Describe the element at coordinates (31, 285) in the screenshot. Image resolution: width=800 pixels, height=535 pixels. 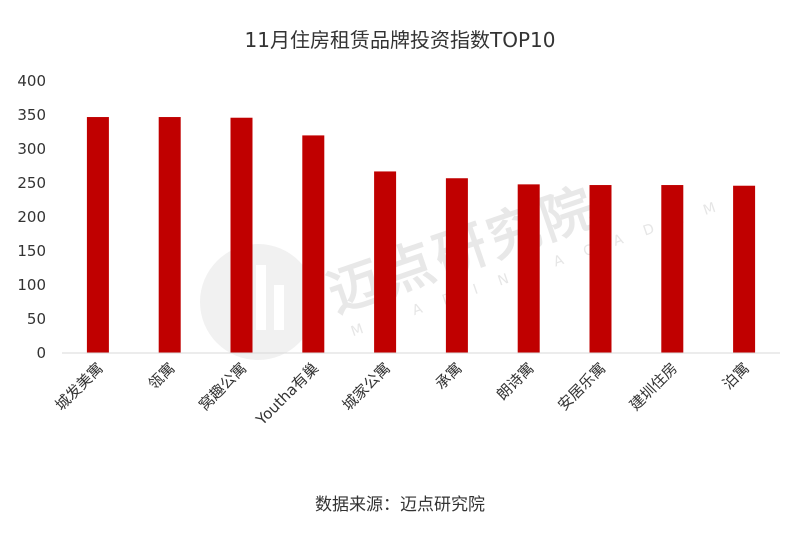
I see `y-tick-label: 100` at that location.